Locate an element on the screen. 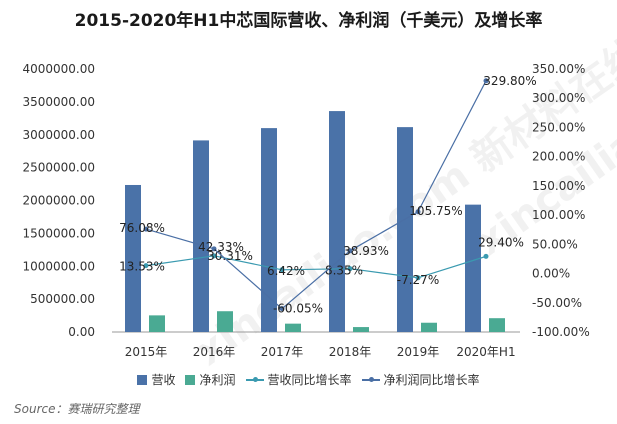 This screenshot has height=424, width=617. legend-swatch-profit-growth is located at coordinates (370, 379).